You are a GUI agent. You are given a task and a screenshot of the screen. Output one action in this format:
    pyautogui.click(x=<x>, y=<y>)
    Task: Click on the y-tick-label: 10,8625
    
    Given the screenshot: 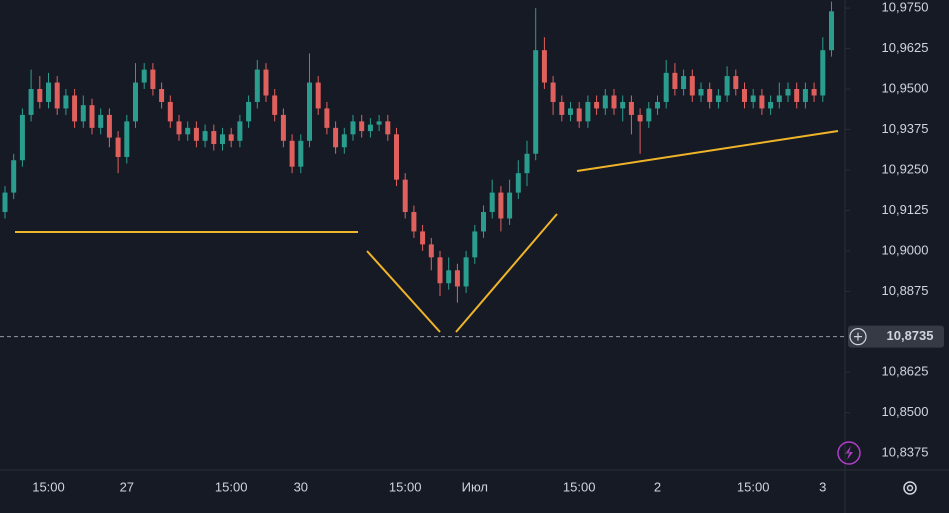 What is the action you would take?
    pyautogui.click(x=905, y=371)
    